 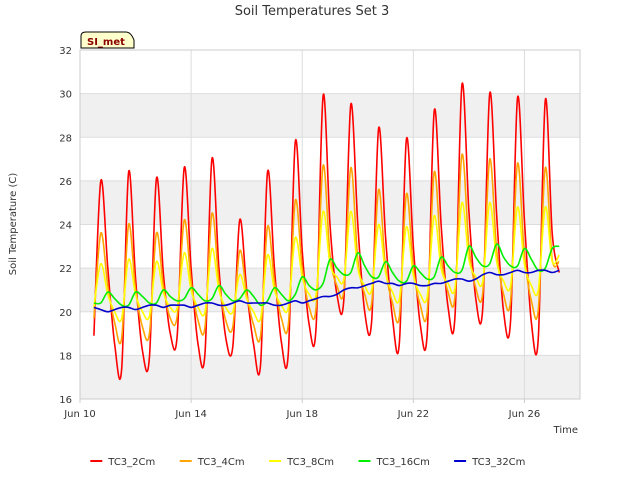 I want to click on site-badge-label: SI_met, so click(x=106, y=42).